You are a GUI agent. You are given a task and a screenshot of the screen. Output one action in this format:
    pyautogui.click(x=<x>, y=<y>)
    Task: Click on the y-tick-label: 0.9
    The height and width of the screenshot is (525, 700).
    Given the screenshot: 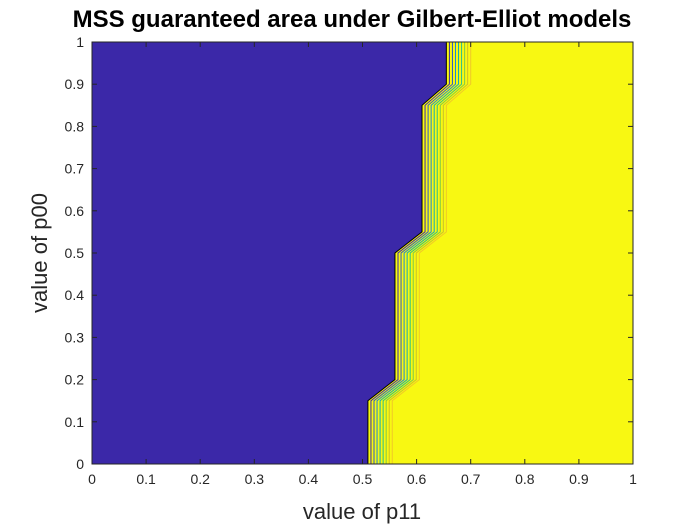 What is the action you would take?
    pyautogui.click(x=75, y=84)
    